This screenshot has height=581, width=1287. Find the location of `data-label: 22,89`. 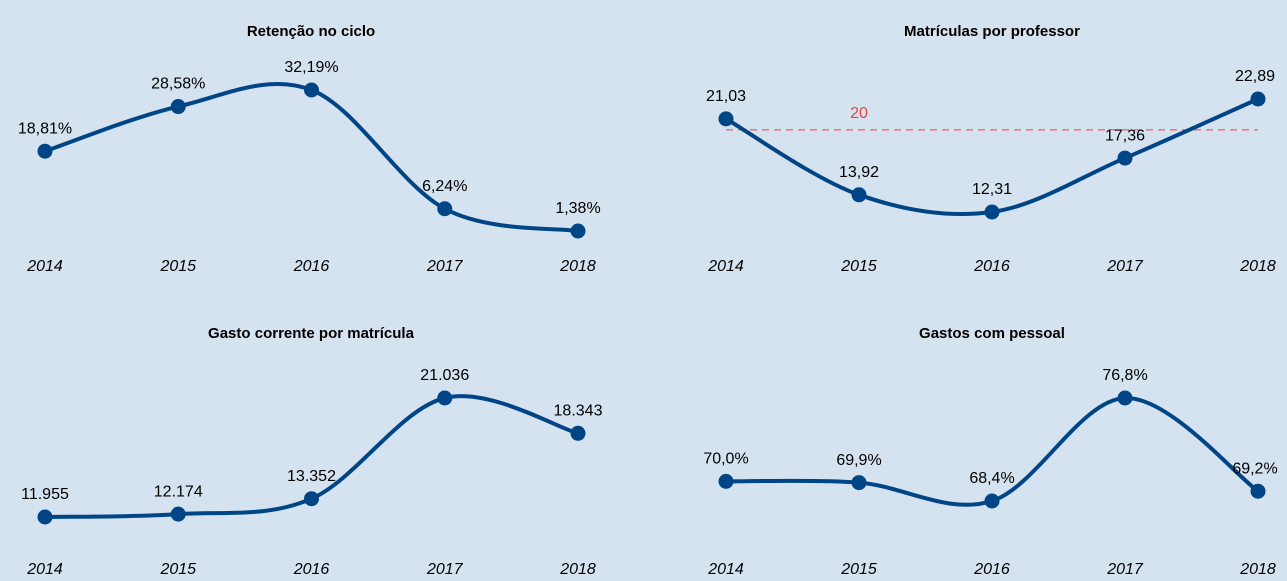

data-label: 22,89 is located at coordinates (1255, 76).